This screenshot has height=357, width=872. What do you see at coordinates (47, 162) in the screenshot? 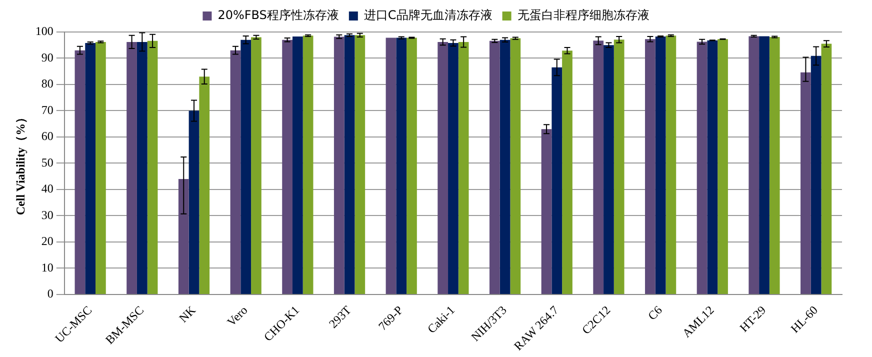
I see `y-tick-label: 50` at bounding box center [47, 162].